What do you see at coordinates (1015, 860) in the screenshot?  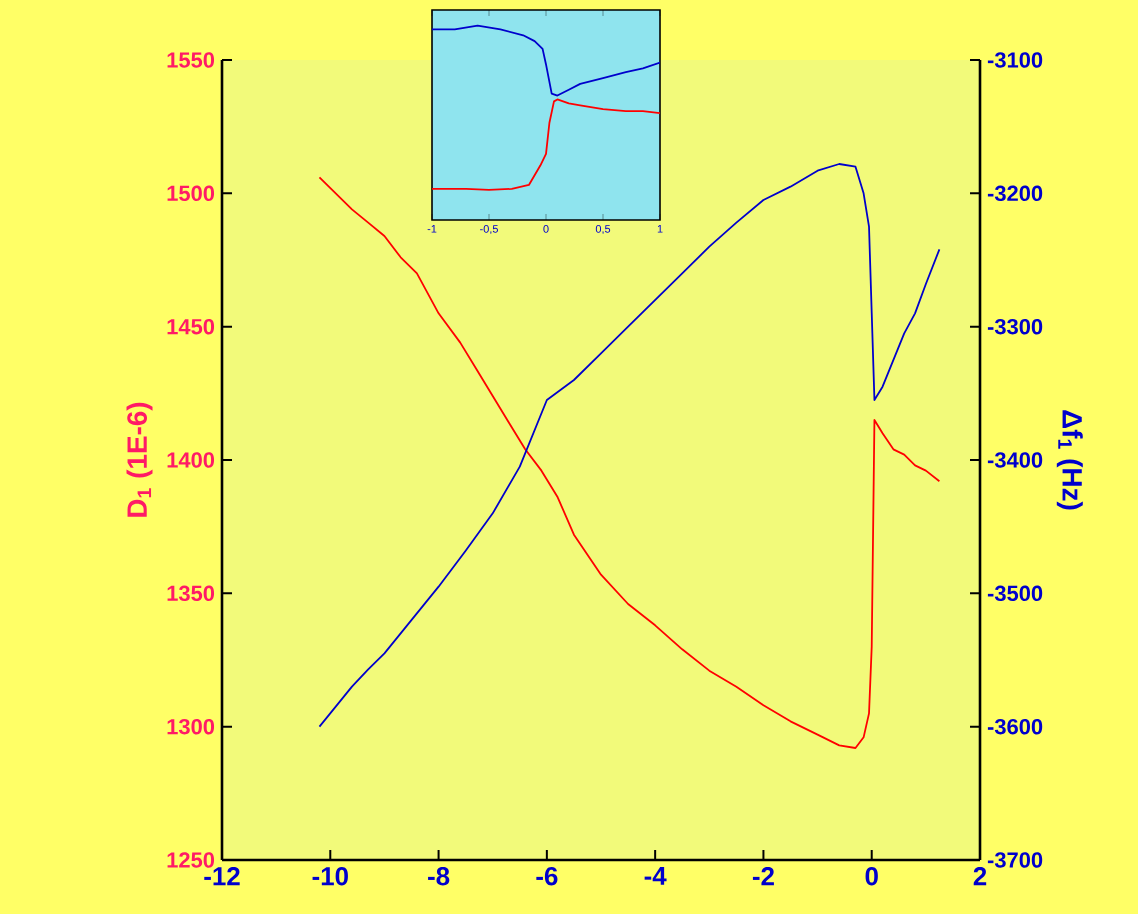 I see `y2-tick-label: -3700` at bounding box center [1015, 860].